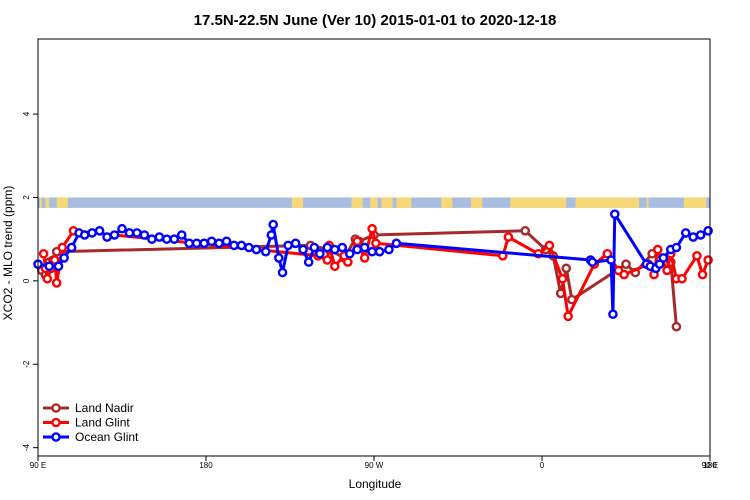 This screenshot has width=750, height=500. Describe the element at coordinates (206, 465) in the screenshot. I see `x-tick-label: 180` at that location.